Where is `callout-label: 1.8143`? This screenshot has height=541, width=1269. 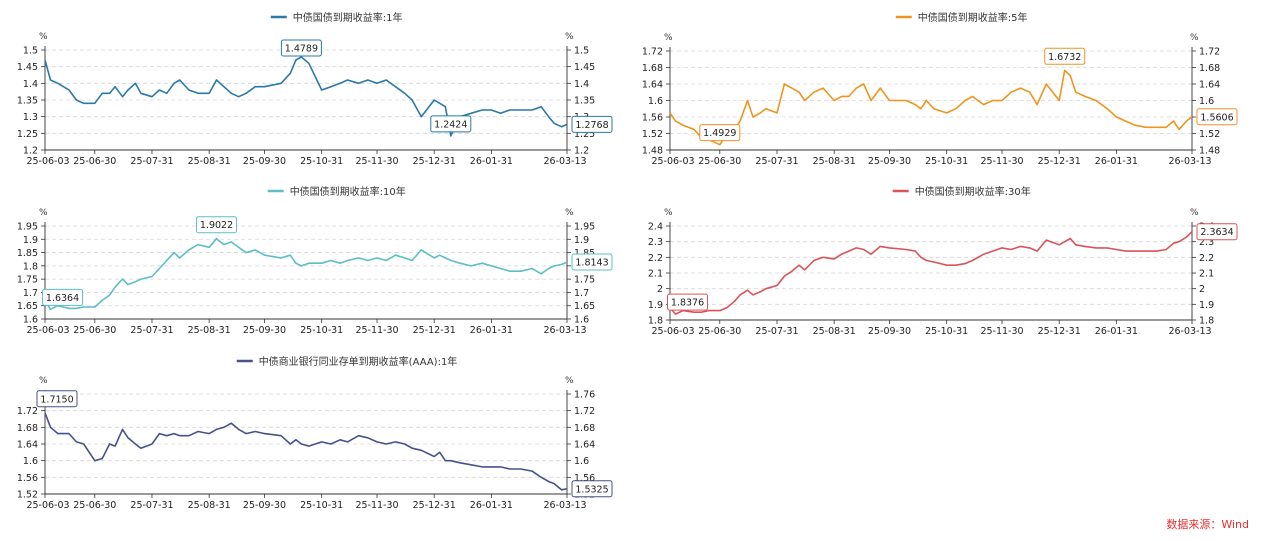 callout-label: 1.8143 is located at coordinates (591, 263).